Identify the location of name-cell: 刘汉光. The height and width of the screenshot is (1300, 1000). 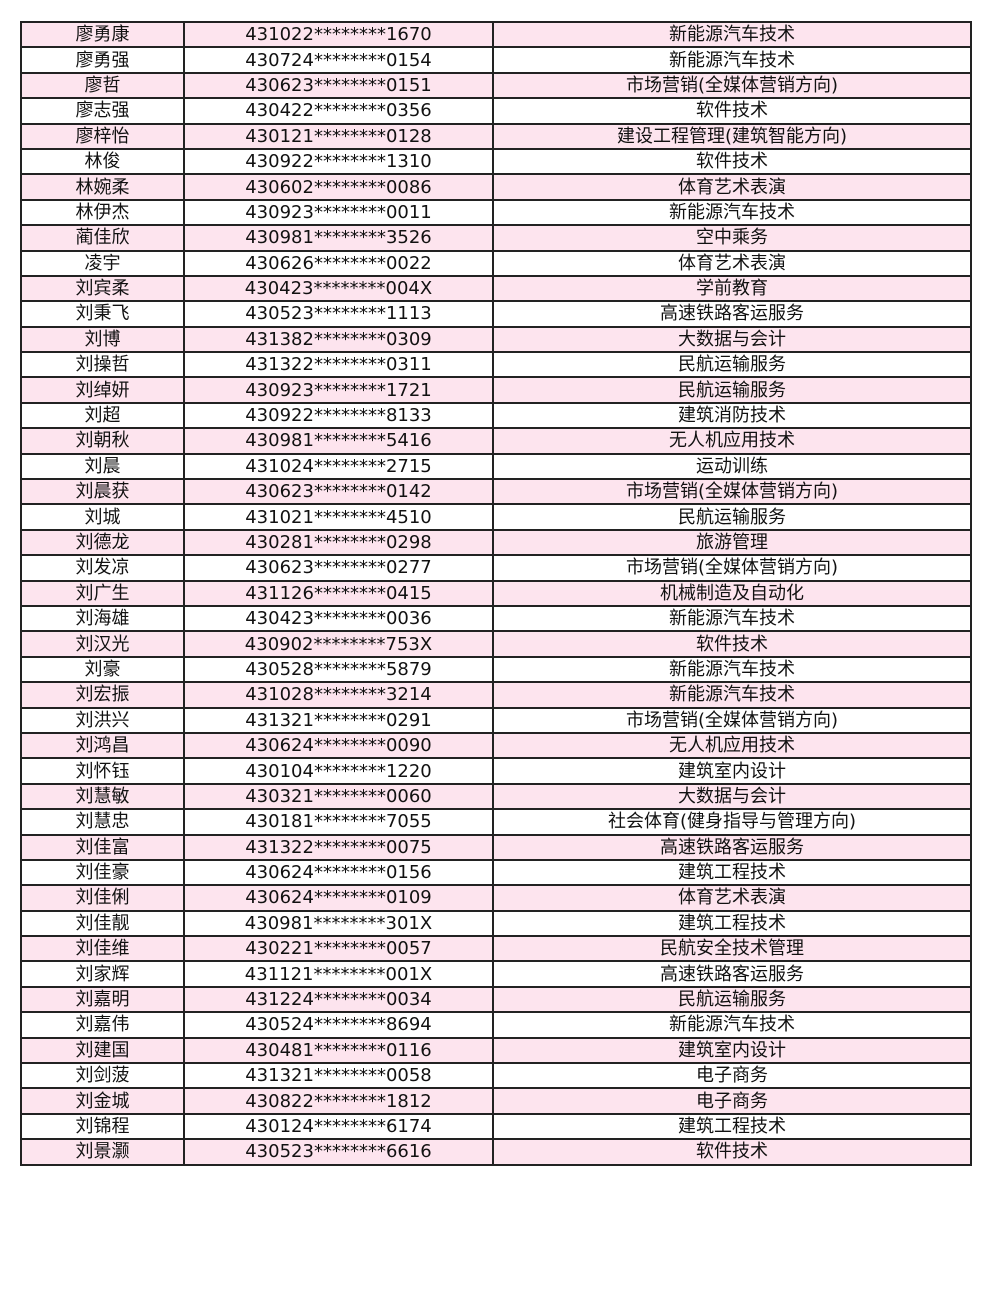
(102, 644).